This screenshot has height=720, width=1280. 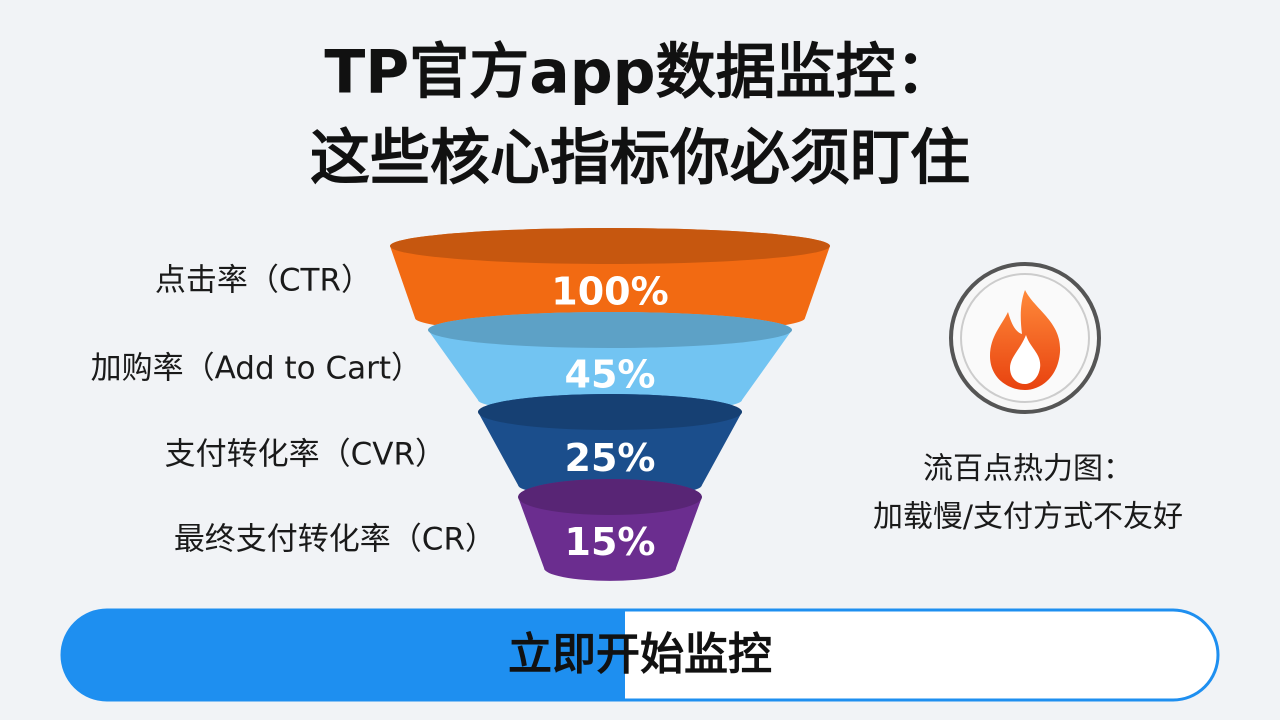 What do you see at coordinates (1028, 469) in the screenshot?
I see `note-line: 流百点热力图：` at bounding box center [1028, 469].